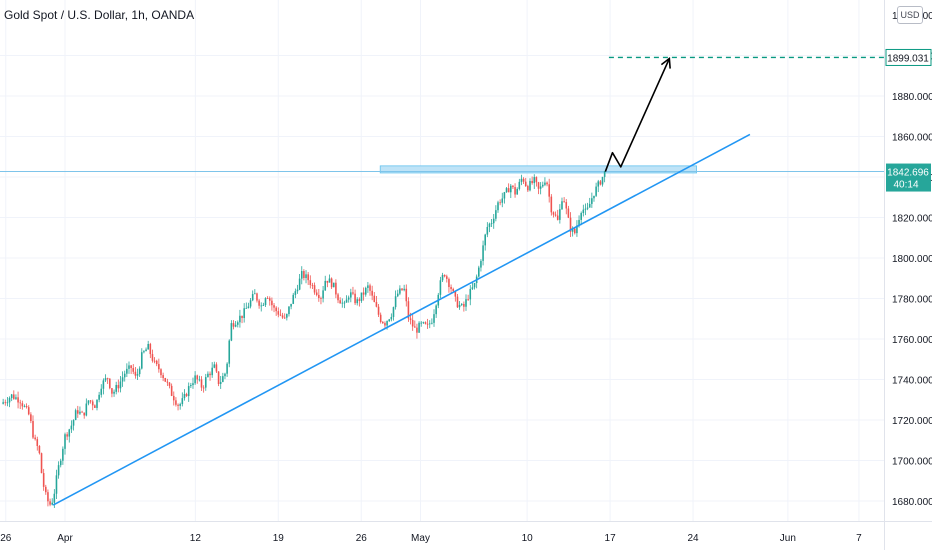 The image size is (932, 550). What do you see at coordinates (912, 138) in the screenshot?
I see `price-tick-label: 1860.000` at bounding box center [912, 138].